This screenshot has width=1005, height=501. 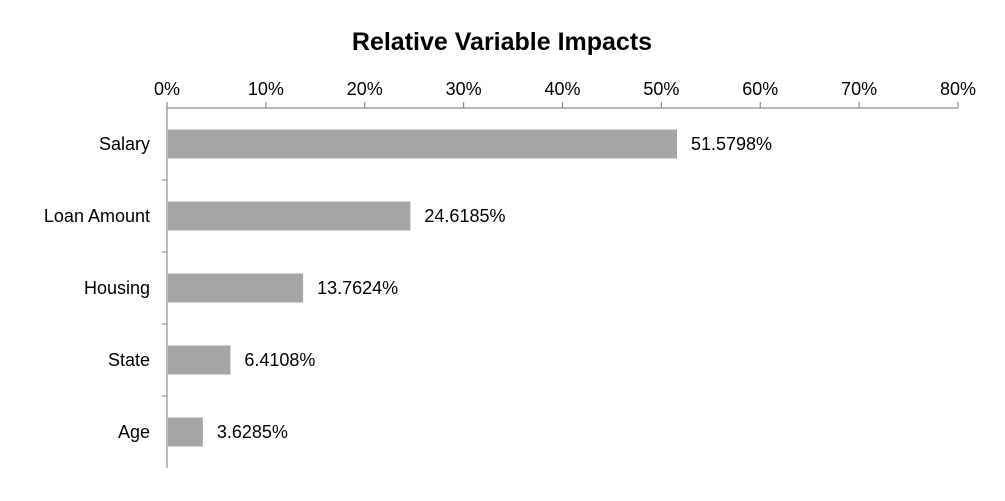 What do you see at coordinates (279, 360) in the screenshot?
I see `bar-value-label: 6.4108%` at bounding box center [279, 360].